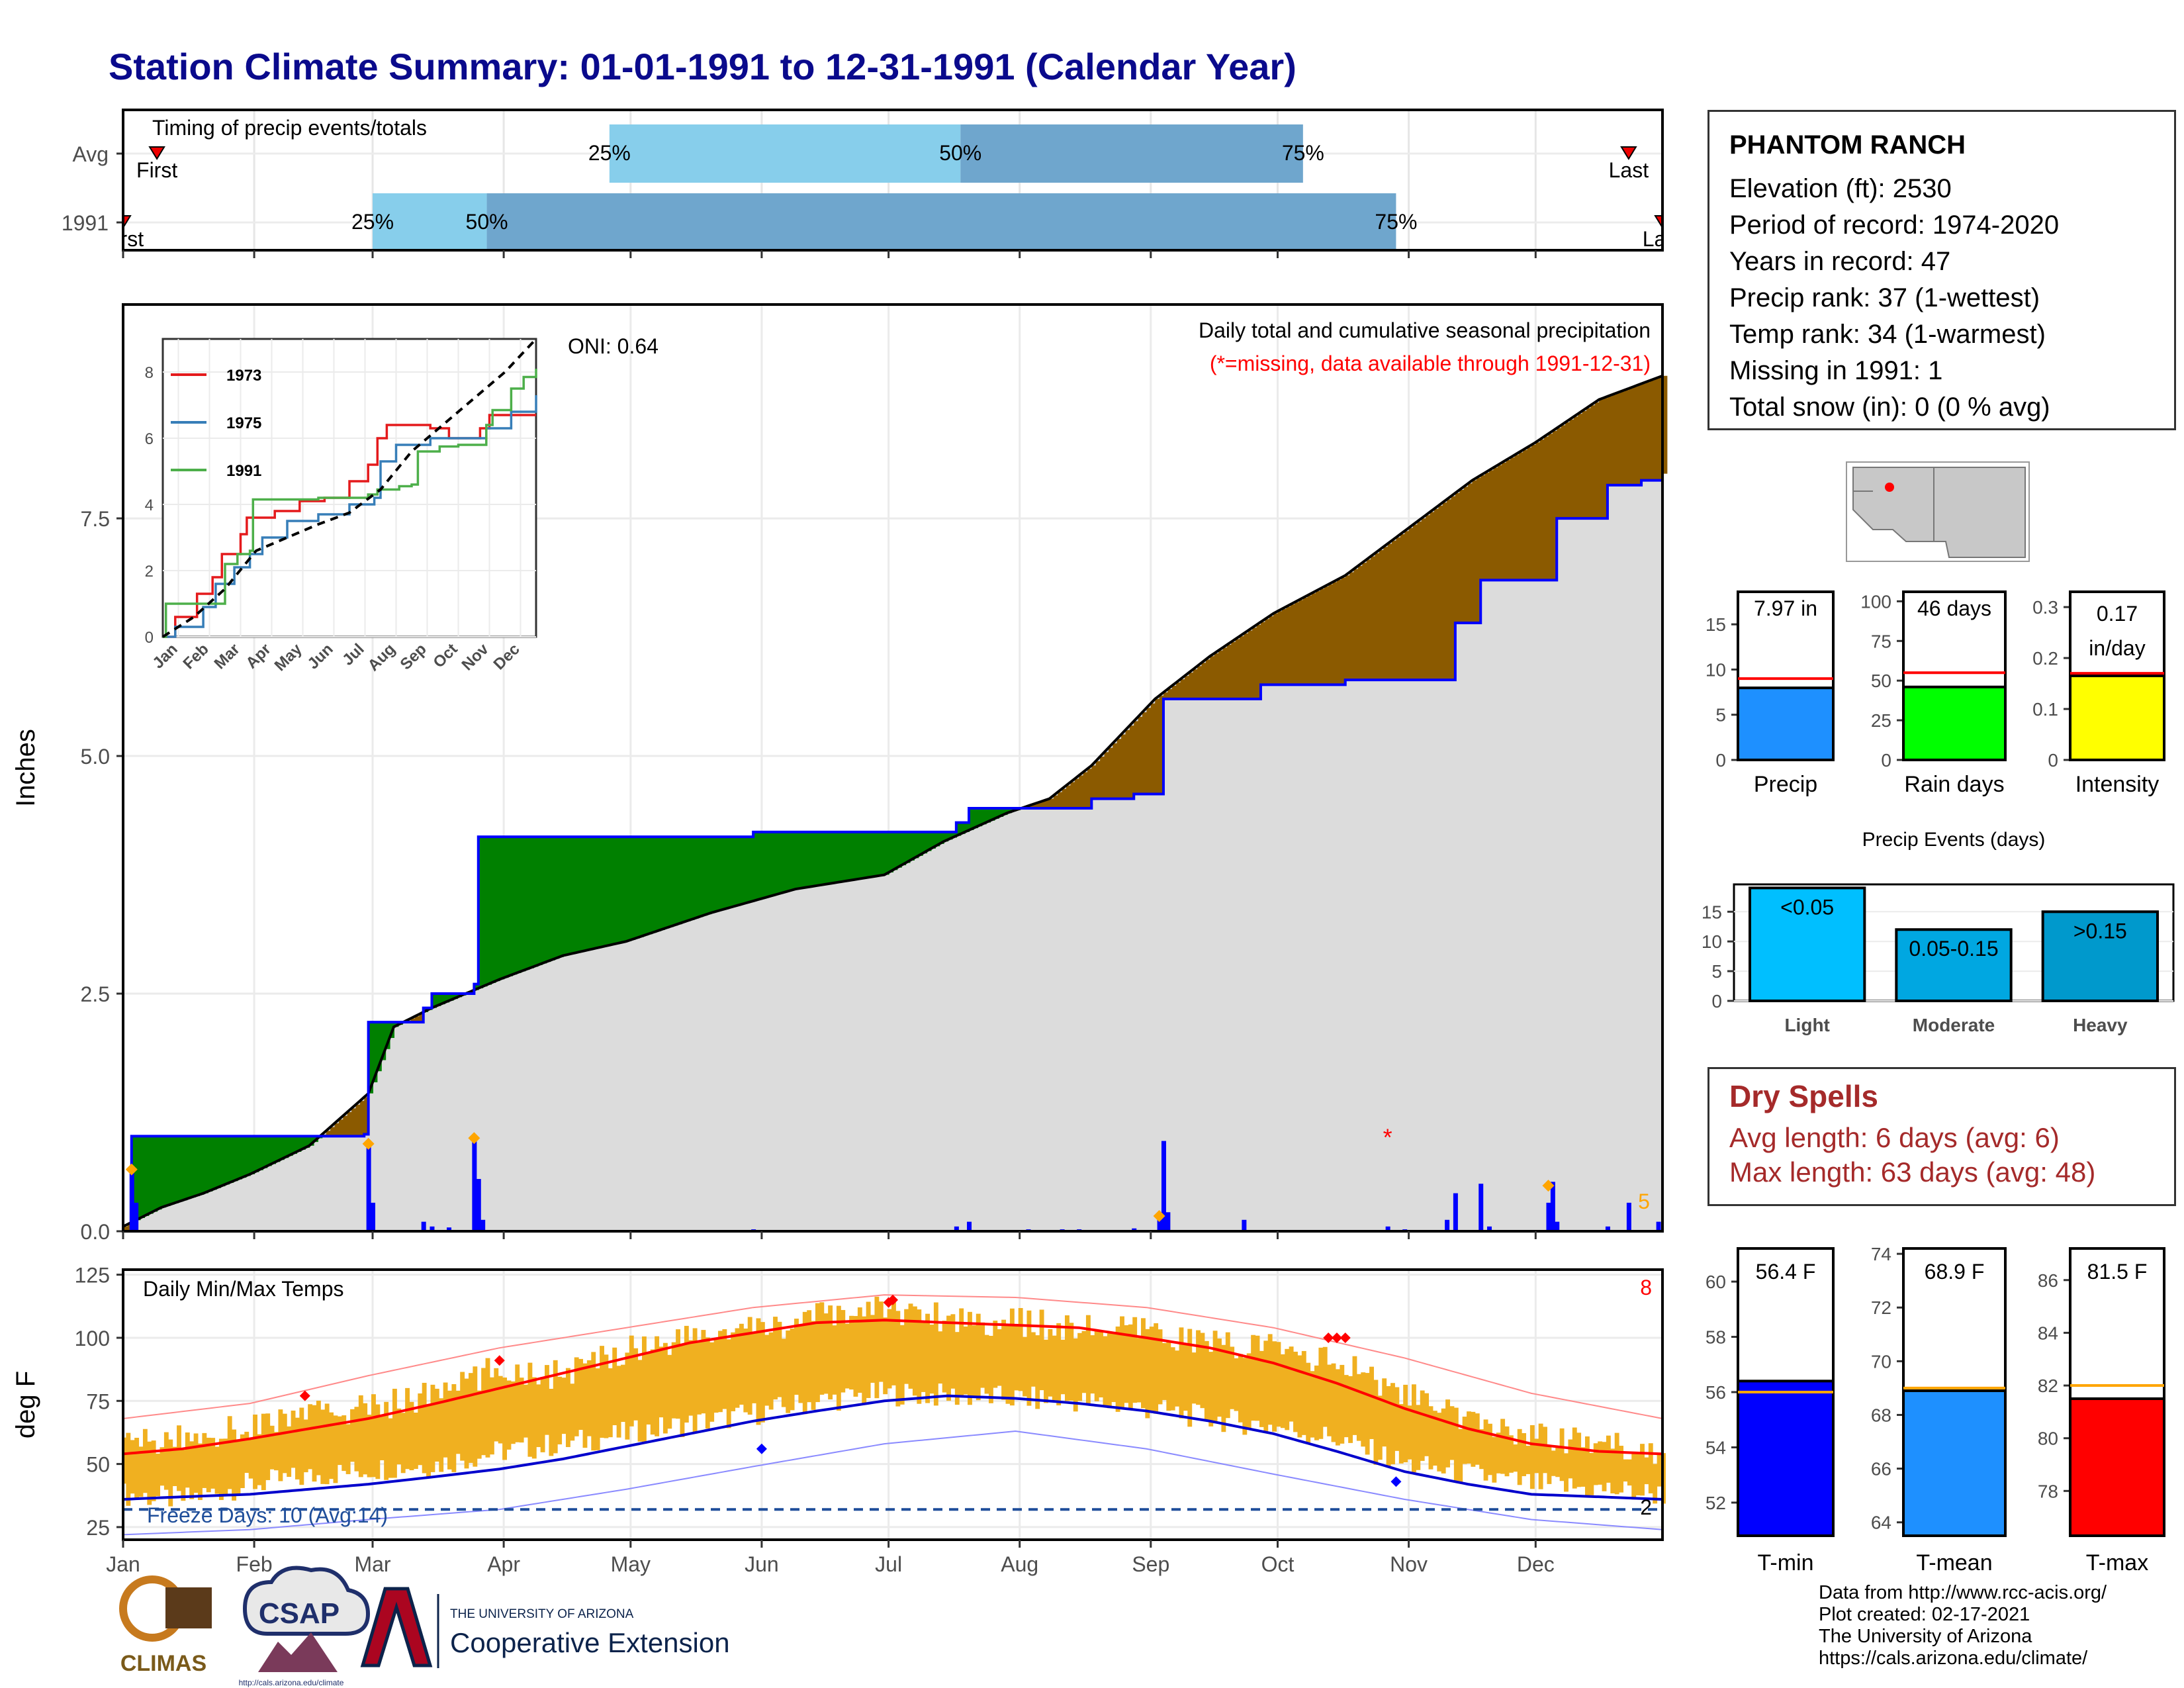 The width and height of the screenshot is (2184, 1688). Describe the element at coordinates (1150, 1564) in the screenshot. I see `month-label: Sep` at that location.